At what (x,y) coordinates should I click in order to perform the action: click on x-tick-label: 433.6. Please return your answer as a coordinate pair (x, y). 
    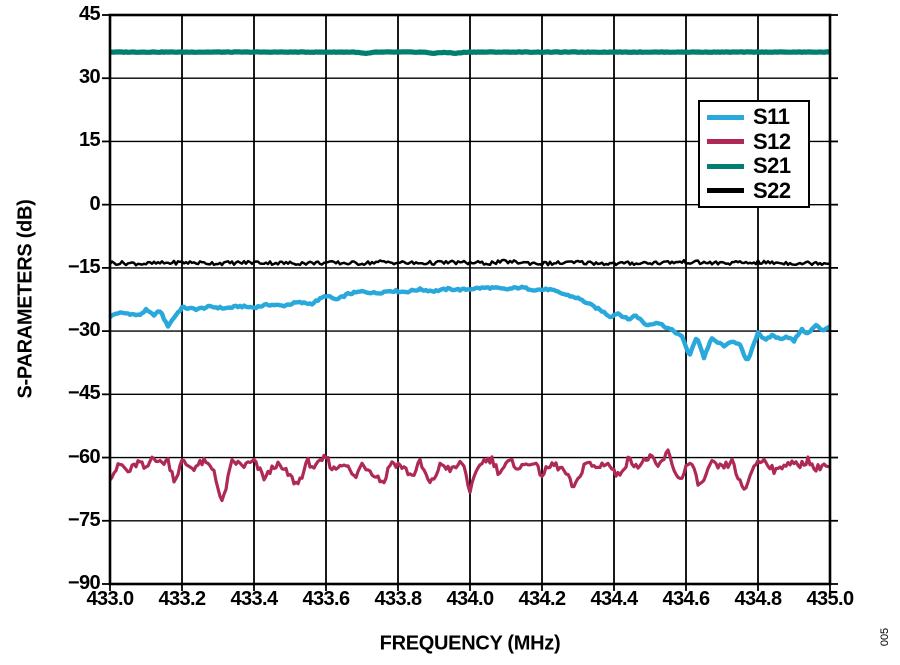
    Looking at the image, I should click on (326, 599).